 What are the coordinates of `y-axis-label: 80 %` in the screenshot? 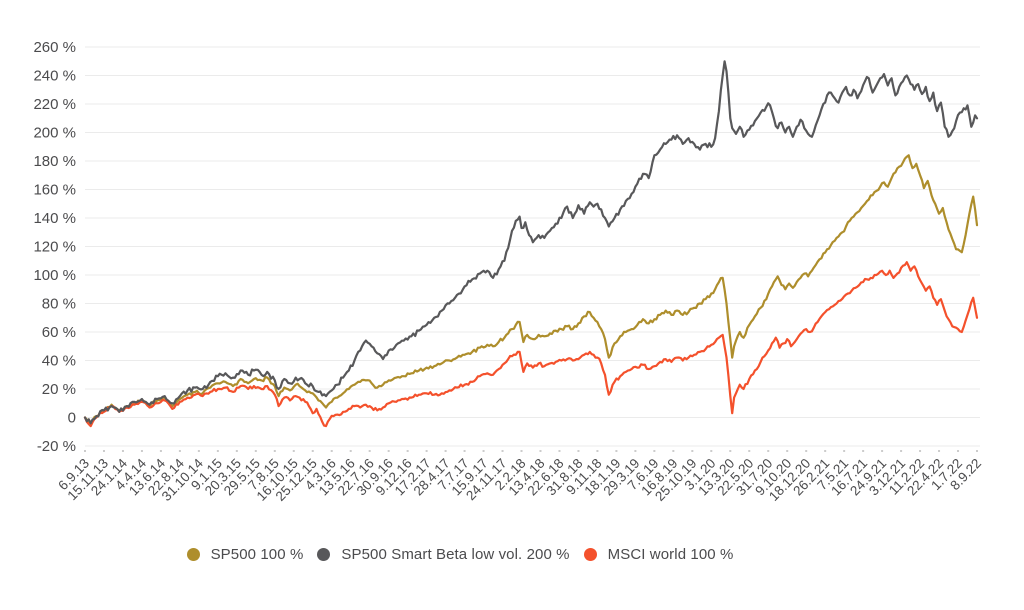 It's located at (59, 304).